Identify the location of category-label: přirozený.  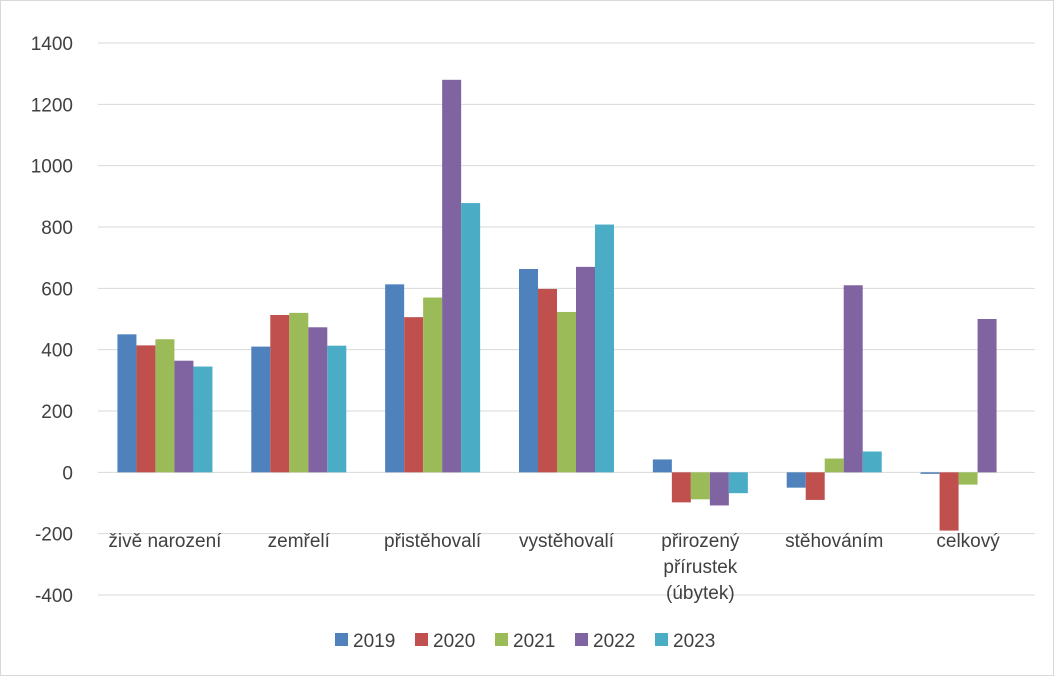
(700, 541).